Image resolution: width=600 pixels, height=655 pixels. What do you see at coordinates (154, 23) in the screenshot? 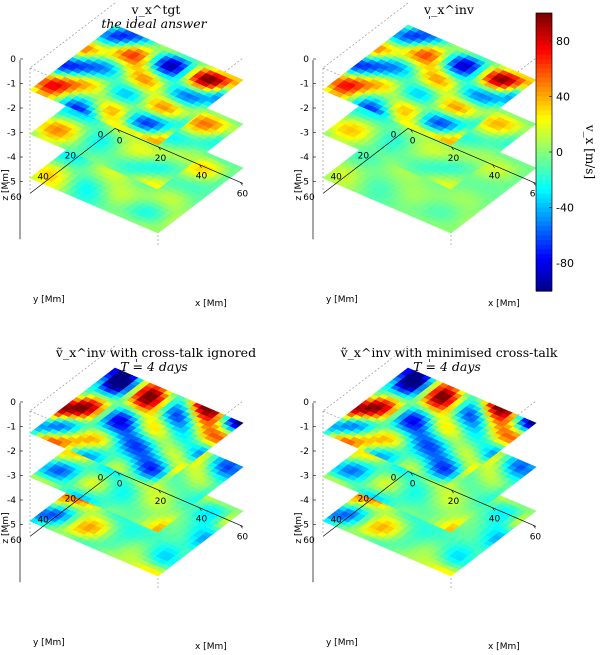
I see `chart-subtitle: the ideal answer` at bounding box center [154, 23].